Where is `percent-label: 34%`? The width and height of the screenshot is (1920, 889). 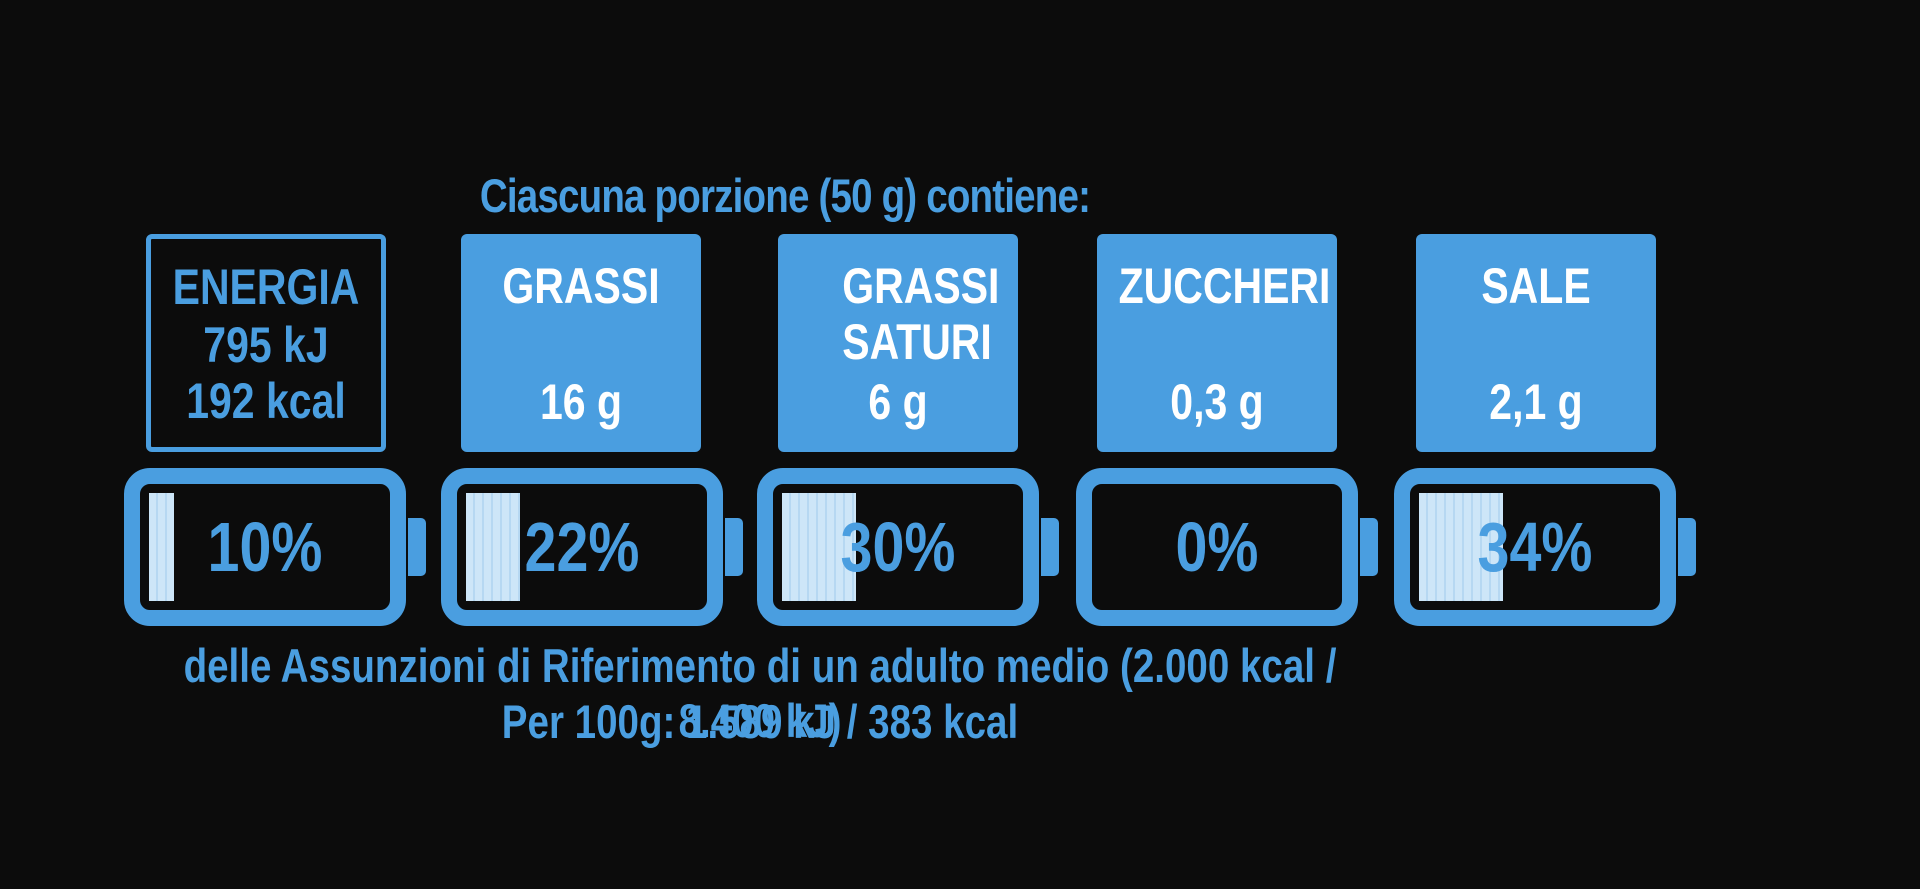
percent-label: 34% is located at coordinates (1535, 547).